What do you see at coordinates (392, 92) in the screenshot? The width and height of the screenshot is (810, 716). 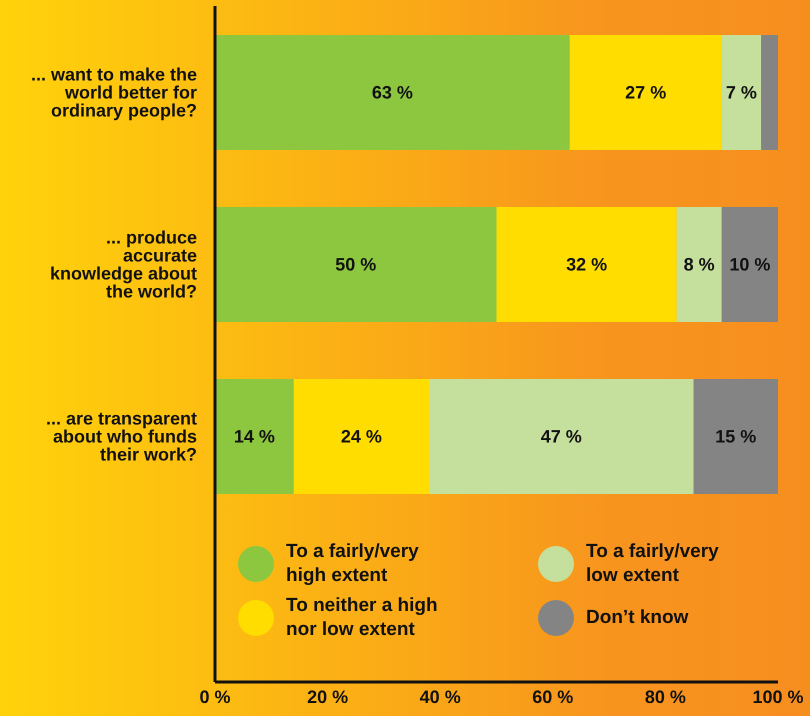 I see `data-label: 63 %` at bounding box center [392, 92].